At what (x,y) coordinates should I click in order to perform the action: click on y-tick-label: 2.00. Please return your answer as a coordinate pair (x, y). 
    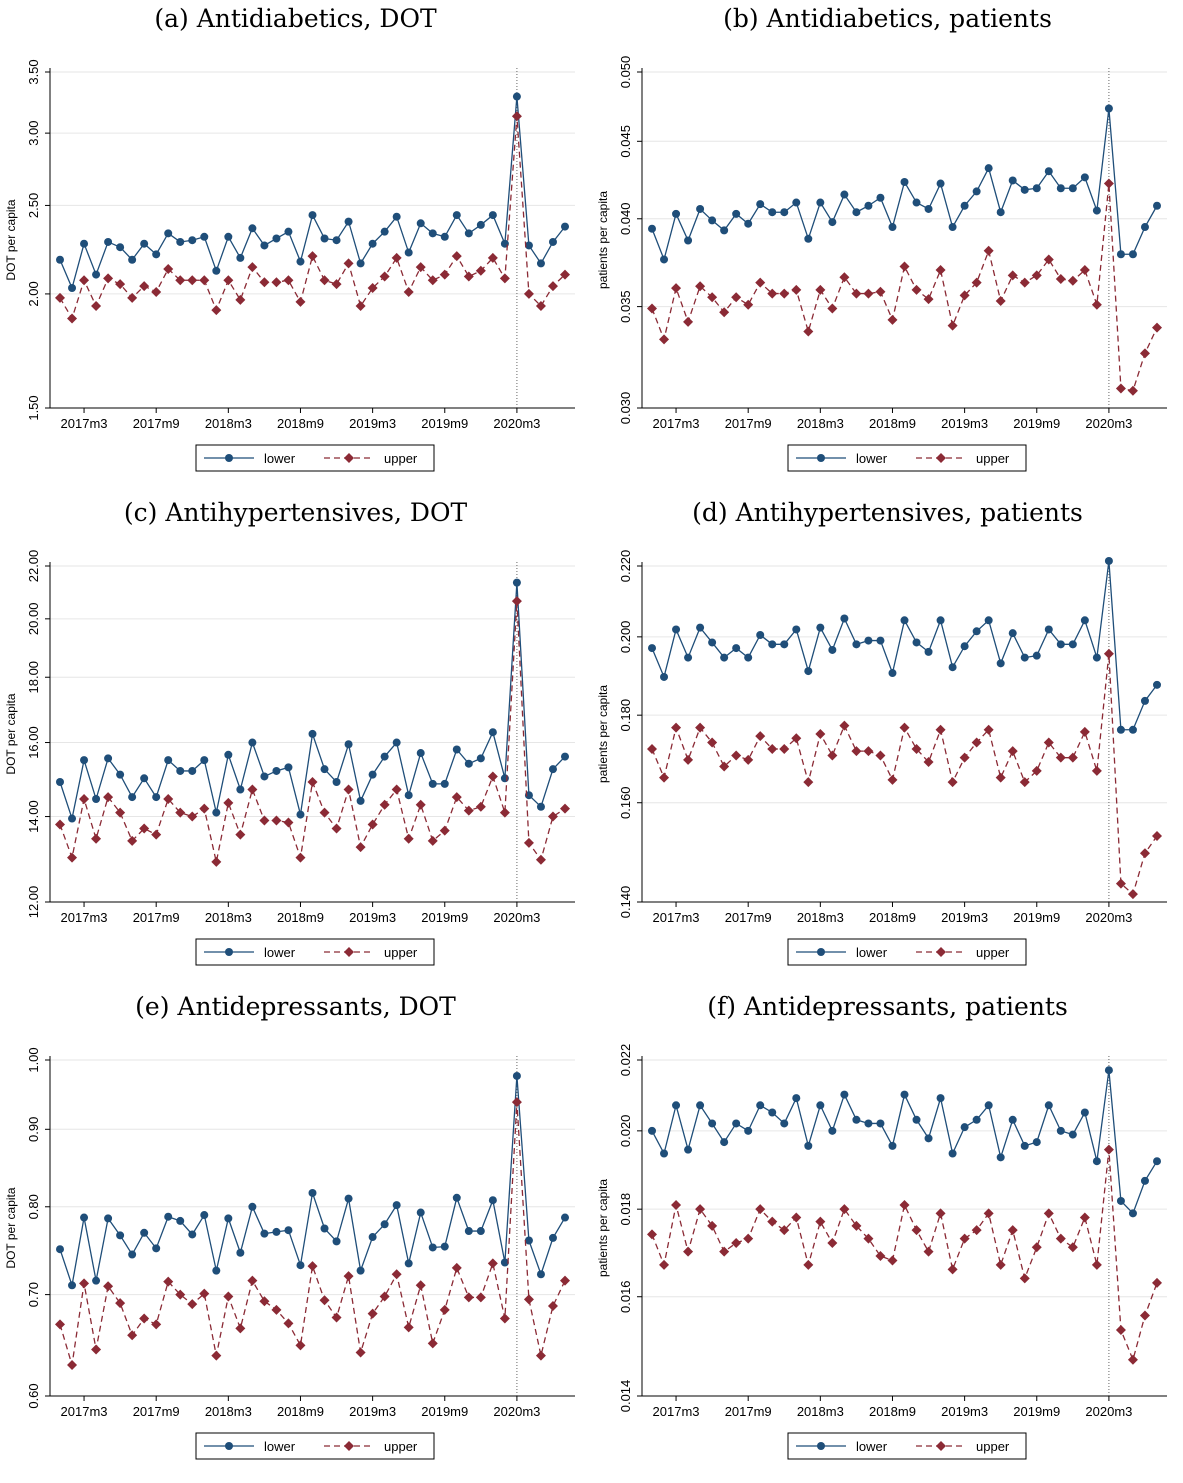
    Looking at the image, I should click on (33, 293).